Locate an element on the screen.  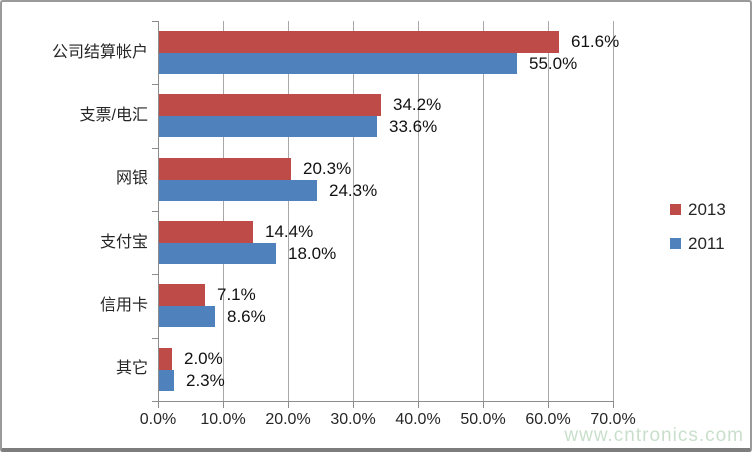
value-axis-label-6: 60.0% is located at coordinates (548, 419).